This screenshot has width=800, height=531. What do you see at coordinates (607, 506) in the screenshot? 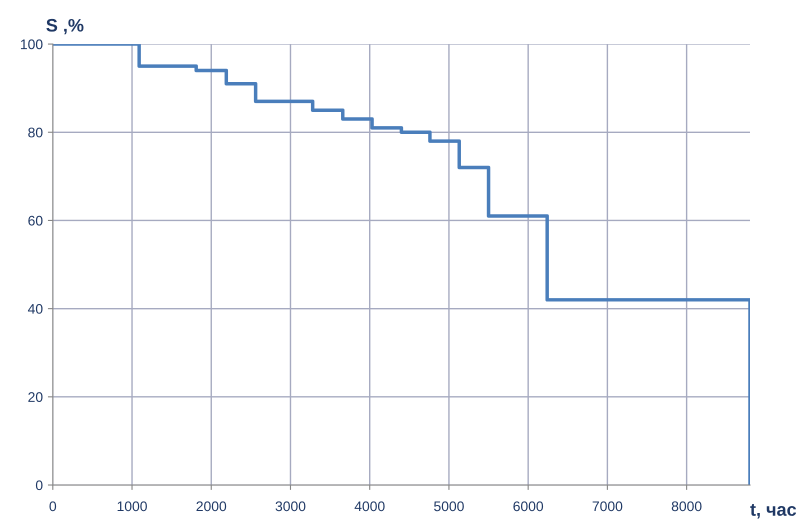
I see `x-tick-label: 7000` at bounding box center [607, 506].